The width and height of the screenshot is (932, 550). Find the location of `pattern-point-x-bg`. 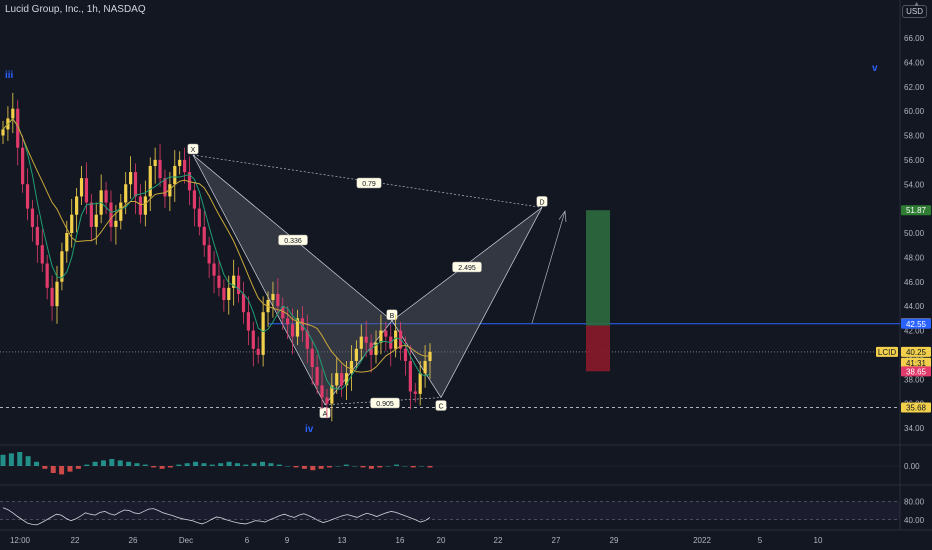

pattern-point-x-bg is located at coordinates (193, 149).